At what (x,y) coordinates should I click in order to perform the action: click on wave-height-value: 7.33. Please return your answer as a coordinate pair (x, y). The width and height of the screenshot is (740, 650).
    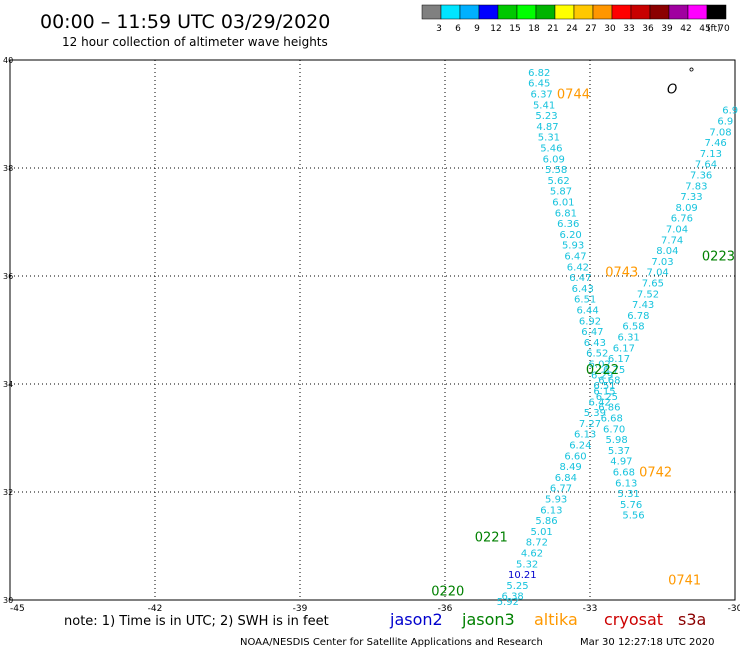
    Looking at the image, I should click on (691, 197).